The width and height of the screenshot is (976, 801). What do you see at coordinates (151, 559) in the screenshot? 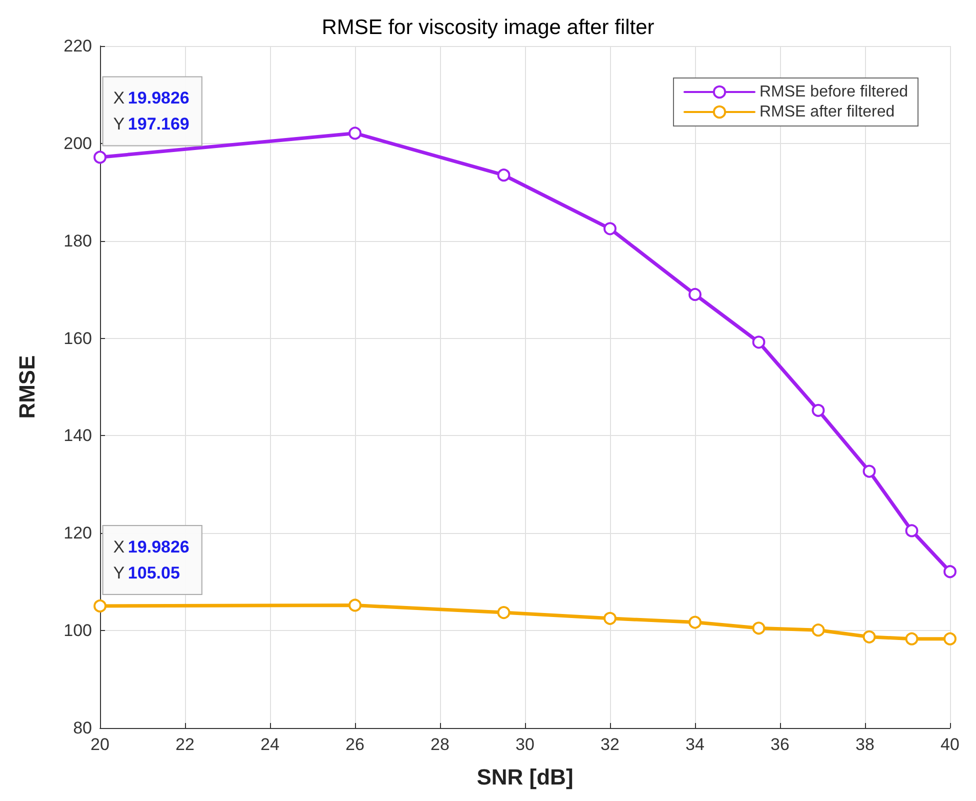
I see `annotation: X 19.9826 Y 105.05` at bounding box center [151, 559].